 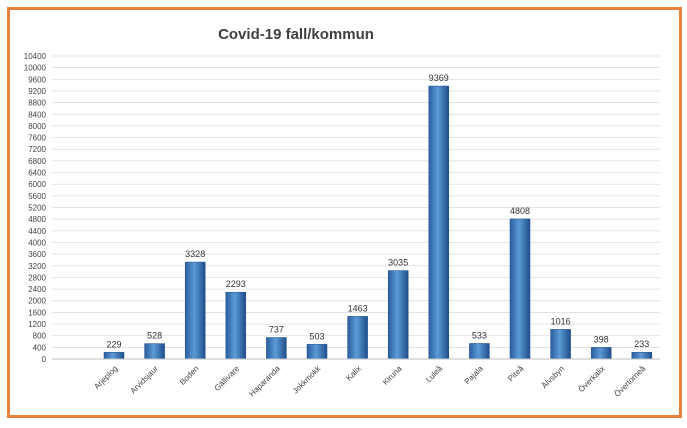 I want to click on y-tick-label: 10400, so click(x=35, y=56).